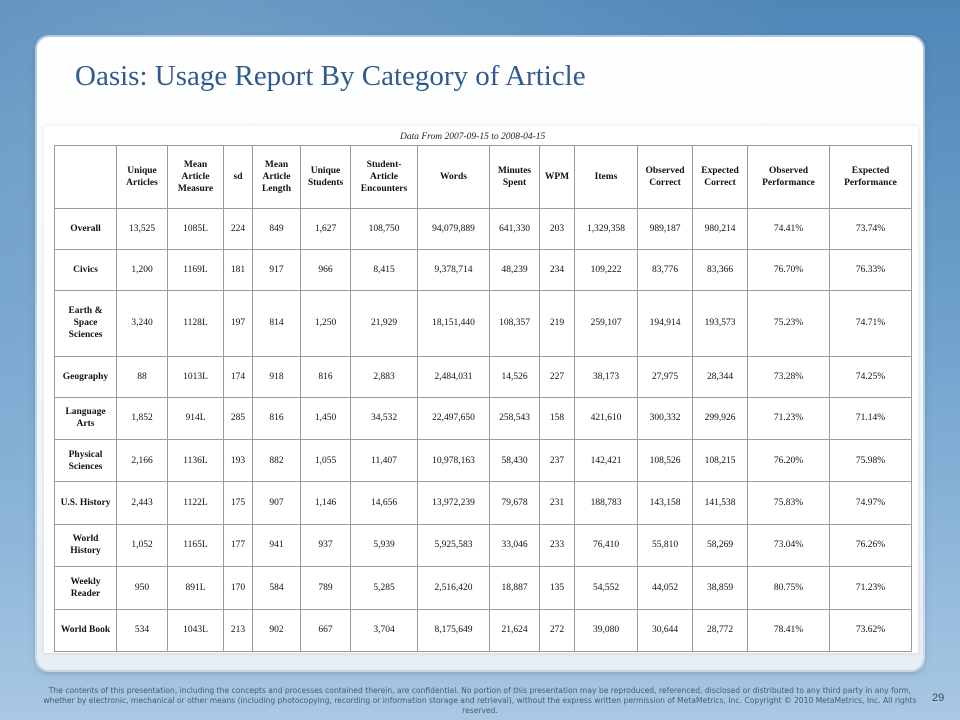  I want to click on table-cell: 28,344, so click(720, 376).